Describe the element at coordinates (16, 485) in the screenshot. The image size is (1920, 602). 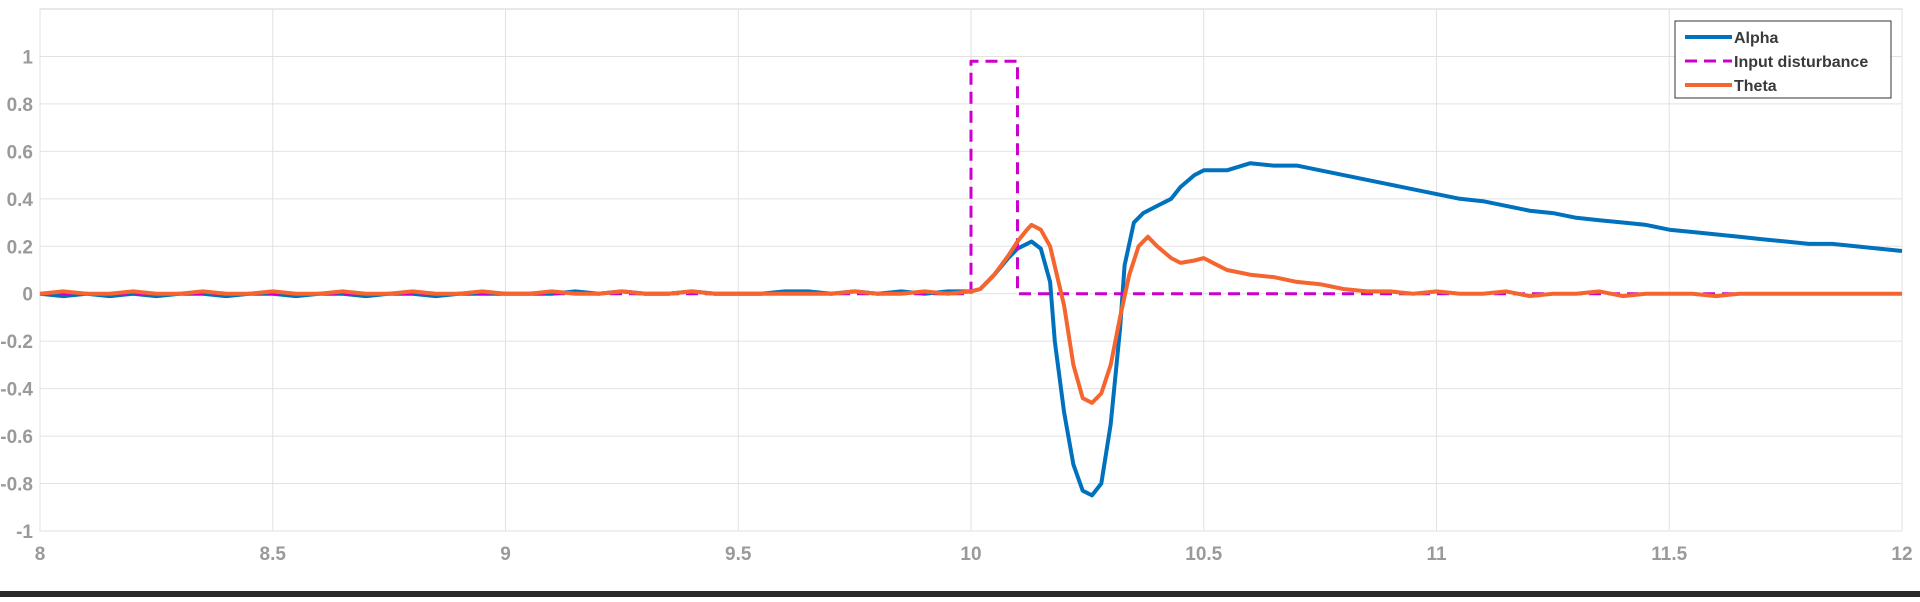
I see `y-tick-label: -0.8` at that location.